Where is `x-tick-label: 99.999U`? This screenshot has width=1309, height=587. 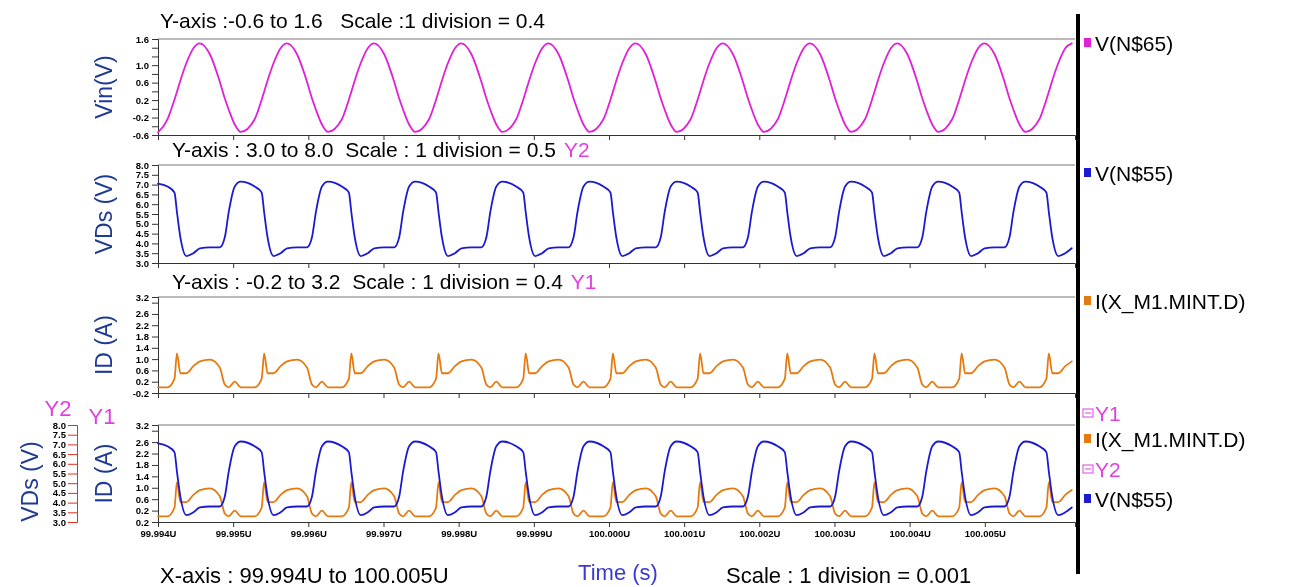 x-tick-label: 99.999U is located at coordinates (534, 533).